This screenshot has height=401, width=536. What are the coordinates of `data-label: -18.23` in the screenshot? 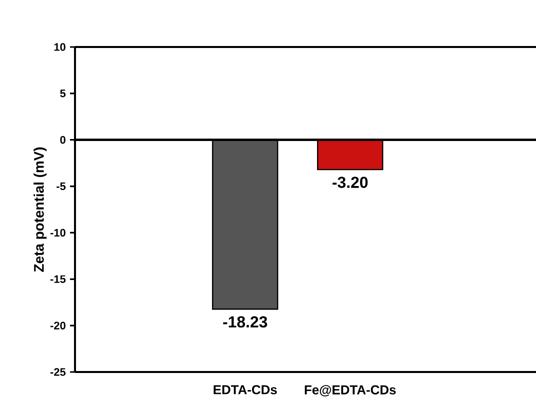 It's located at (245, 322).